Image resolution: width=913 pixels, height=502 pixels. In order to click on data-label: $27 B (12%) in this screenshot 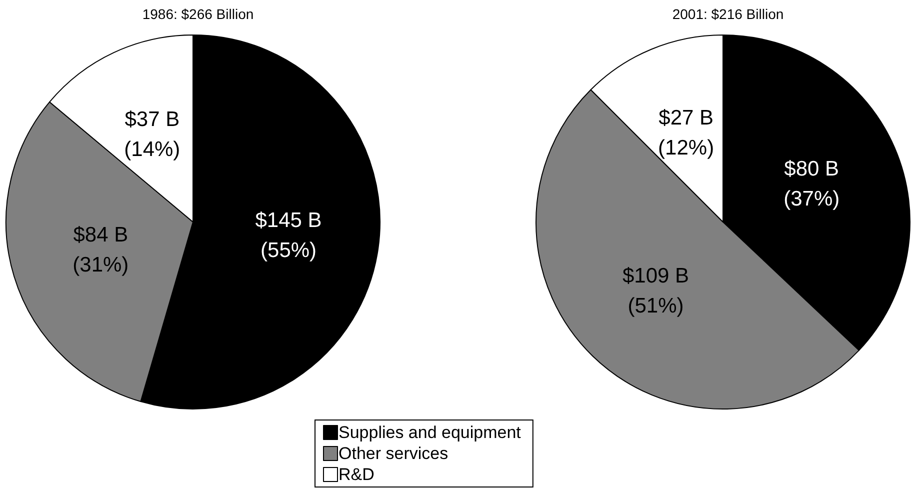, I will do `click(686, 133)`.